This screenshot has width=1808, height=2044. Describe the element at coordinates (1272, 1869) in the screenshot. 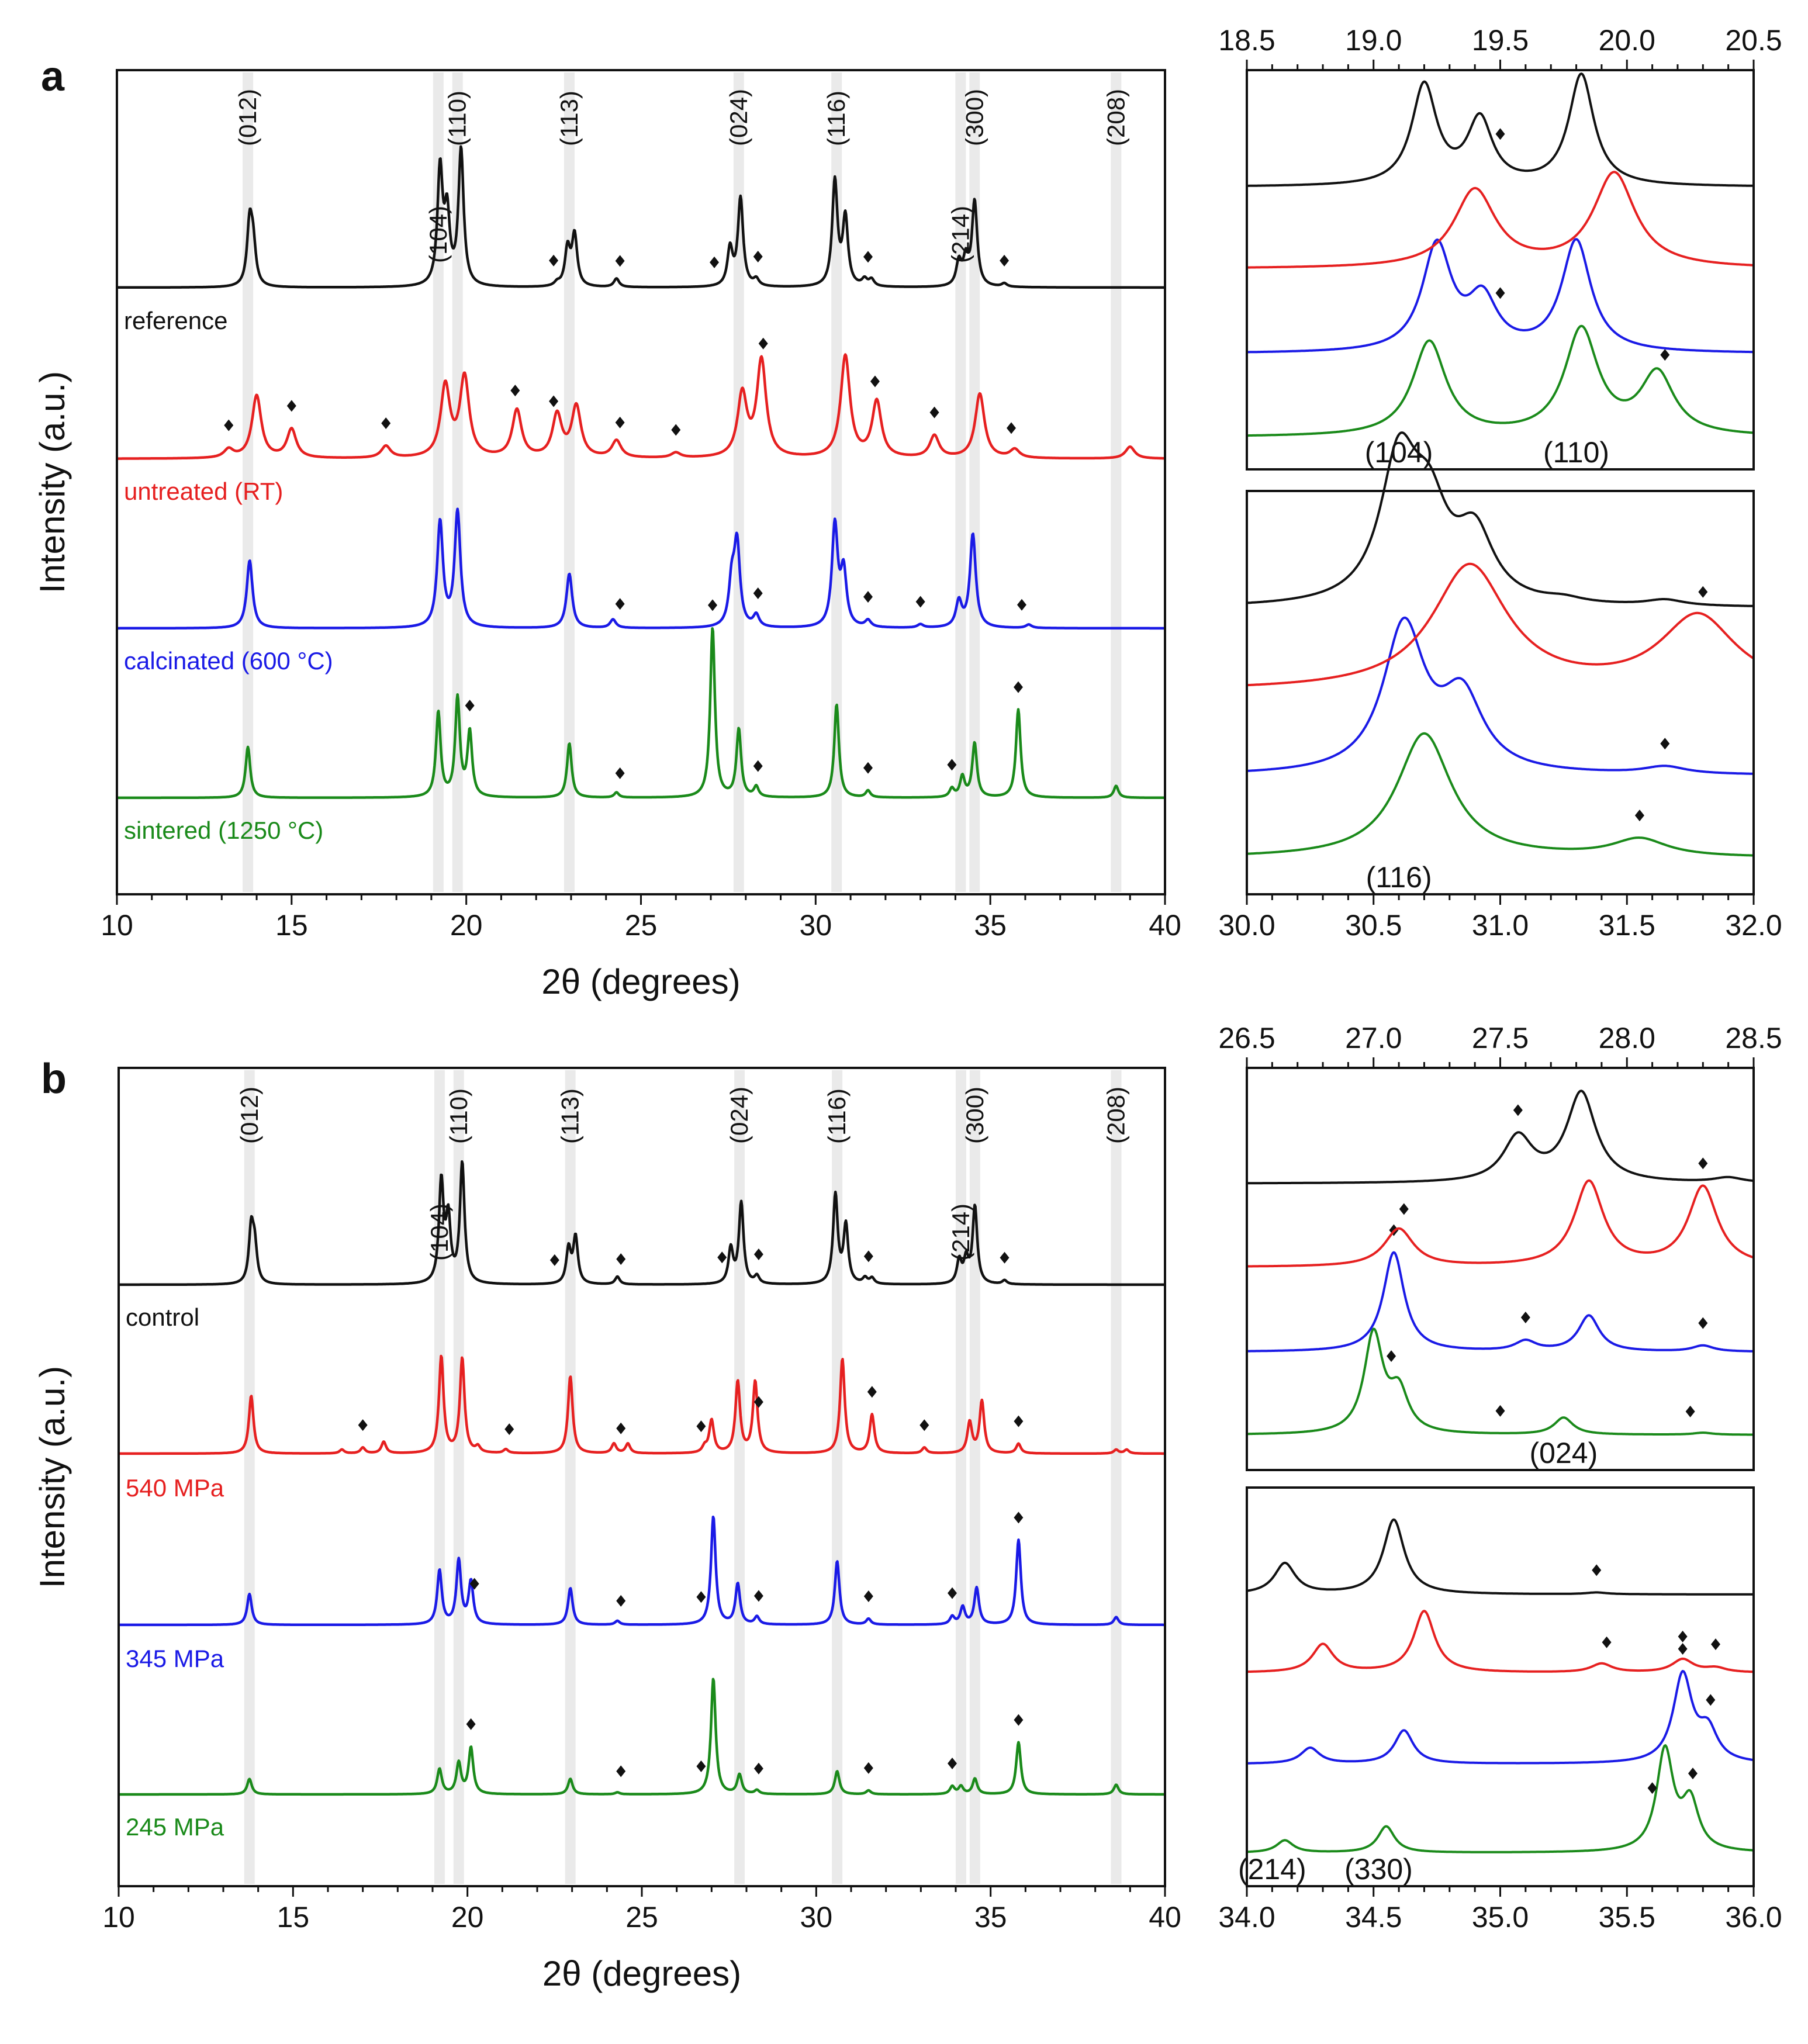

I see `peak-label: (214)` at that location.